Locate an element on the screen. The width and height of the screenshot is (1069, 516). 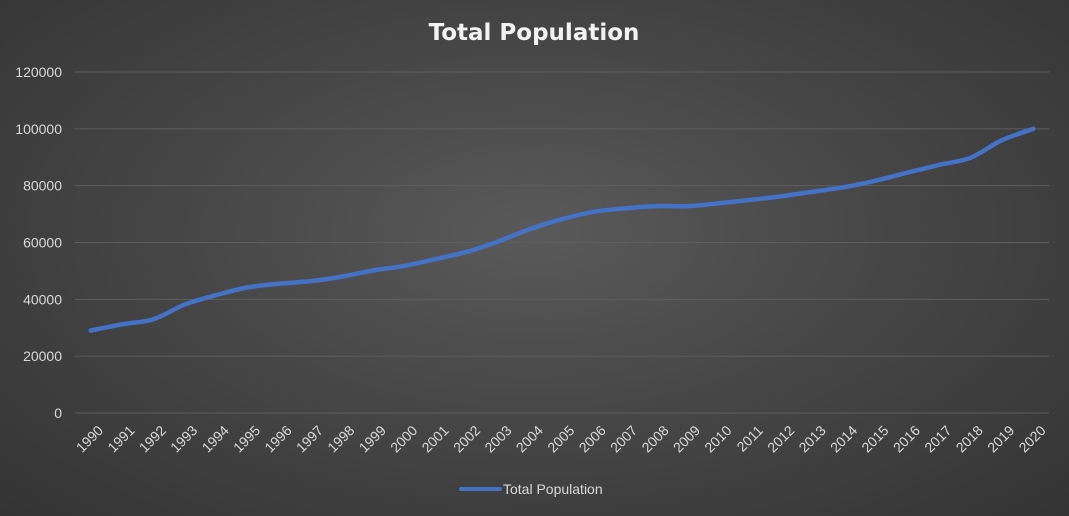
chart-title: Total Population is located at coordinates (534, 33).